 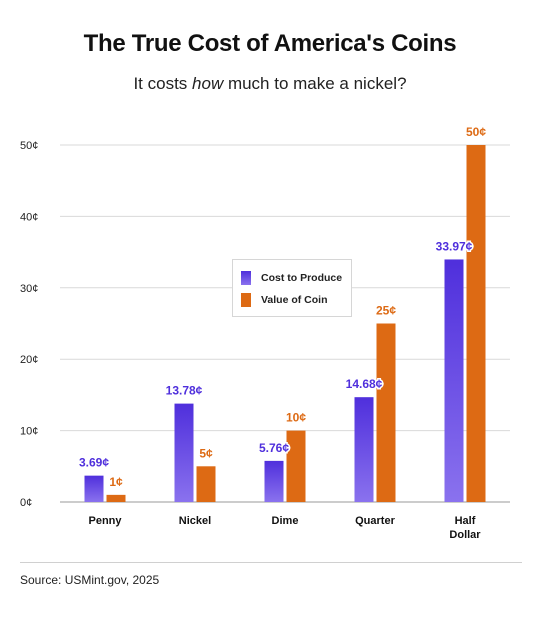 I want to click on x-tick-label: Dollar, so click(x=465, y=535).